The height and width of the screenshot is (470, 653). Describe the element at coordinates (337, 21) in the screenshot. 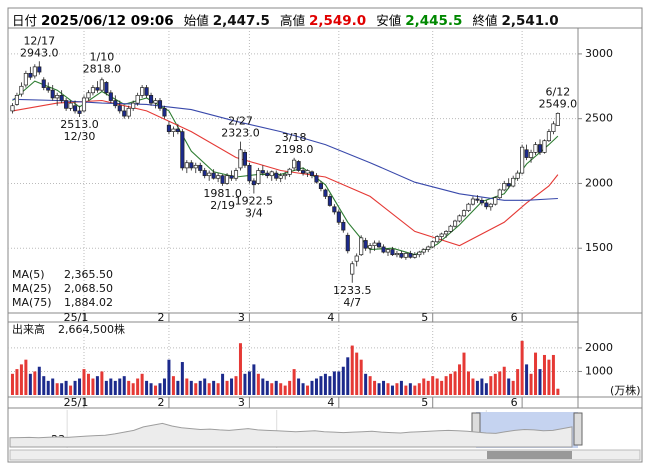

I see `field-value: 2,549.0` at that location.